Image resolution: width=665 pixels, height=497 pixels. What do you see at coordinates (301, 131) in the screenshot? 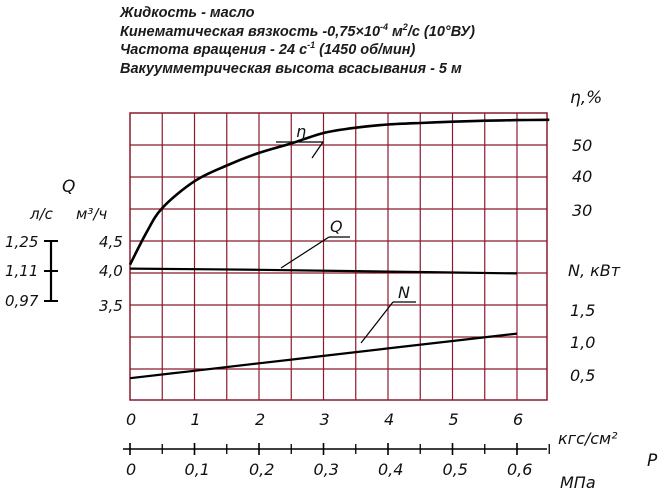
I see `eta-series-label: η` at bounding box center [301, 131].